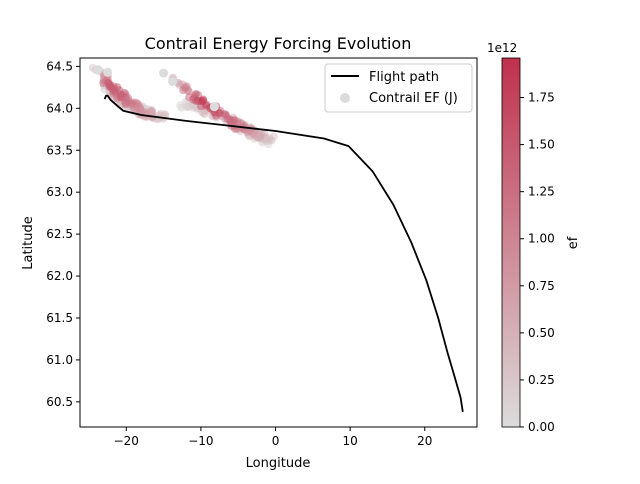  Describe the element at coordinates (59, 234) in the screenshot. I see `y-tick-label: 62.5` at that location.